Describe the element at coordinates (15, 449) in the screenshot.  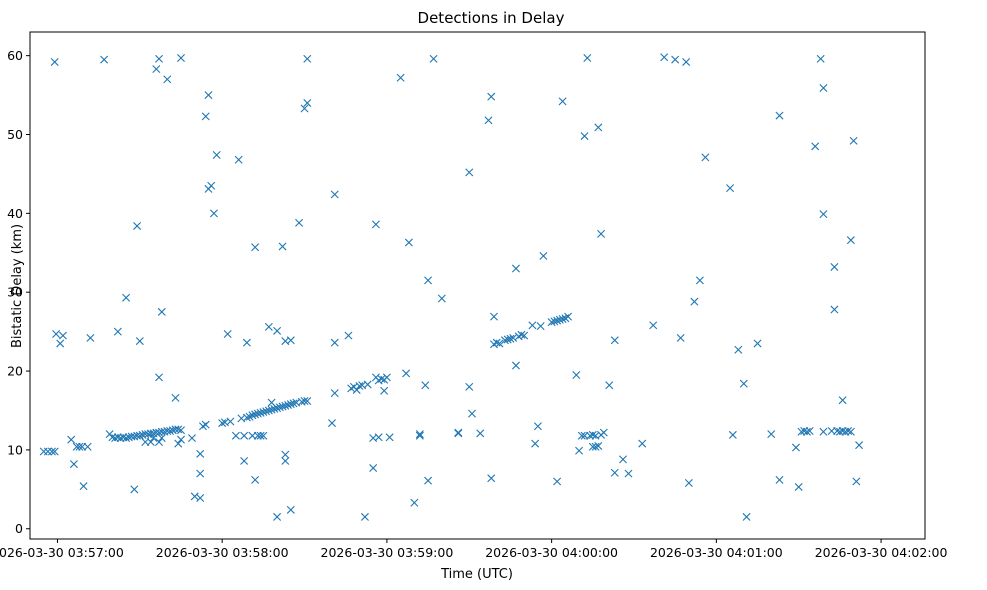
I see `y-tick-label: 10` at that location.